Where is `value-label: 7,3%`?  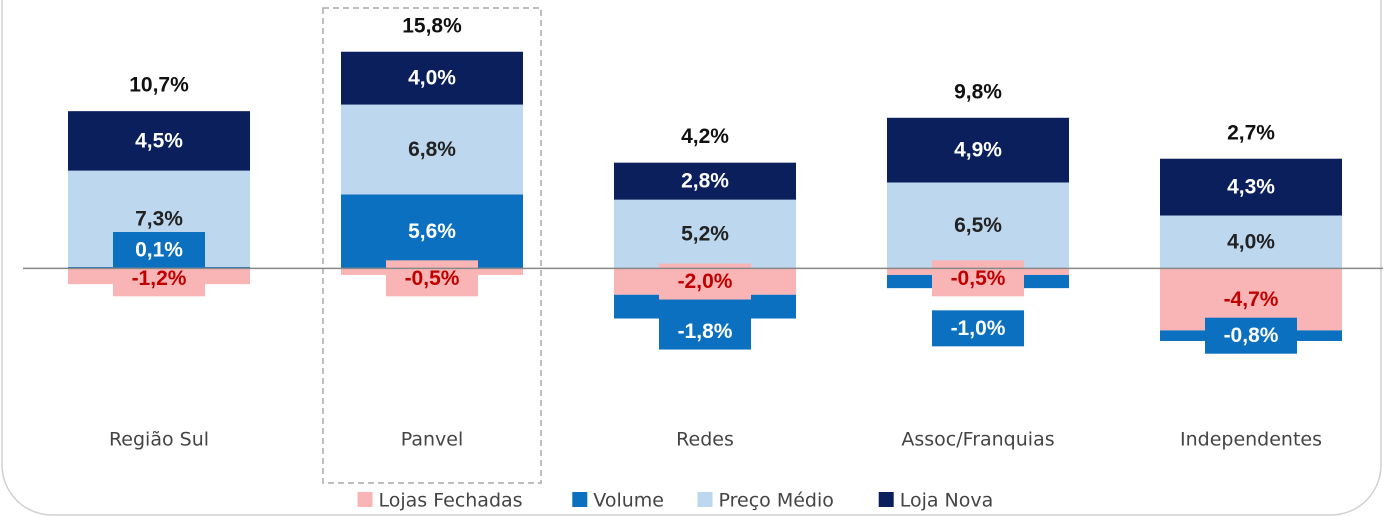 value-label: 7,3% is located at coordinates (159, 218).